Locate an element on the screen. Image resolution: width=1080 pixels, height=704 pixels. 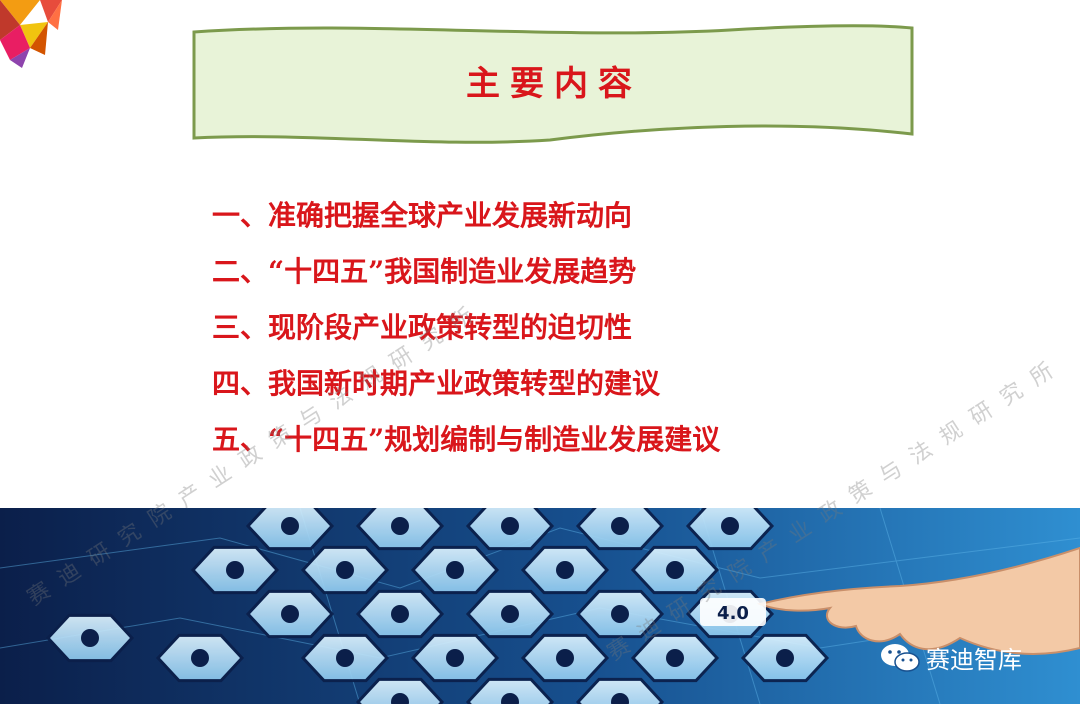
agenda-item-3: 三、现阶段产业政策转型的迫切性 is located at coordinates (422, 327).